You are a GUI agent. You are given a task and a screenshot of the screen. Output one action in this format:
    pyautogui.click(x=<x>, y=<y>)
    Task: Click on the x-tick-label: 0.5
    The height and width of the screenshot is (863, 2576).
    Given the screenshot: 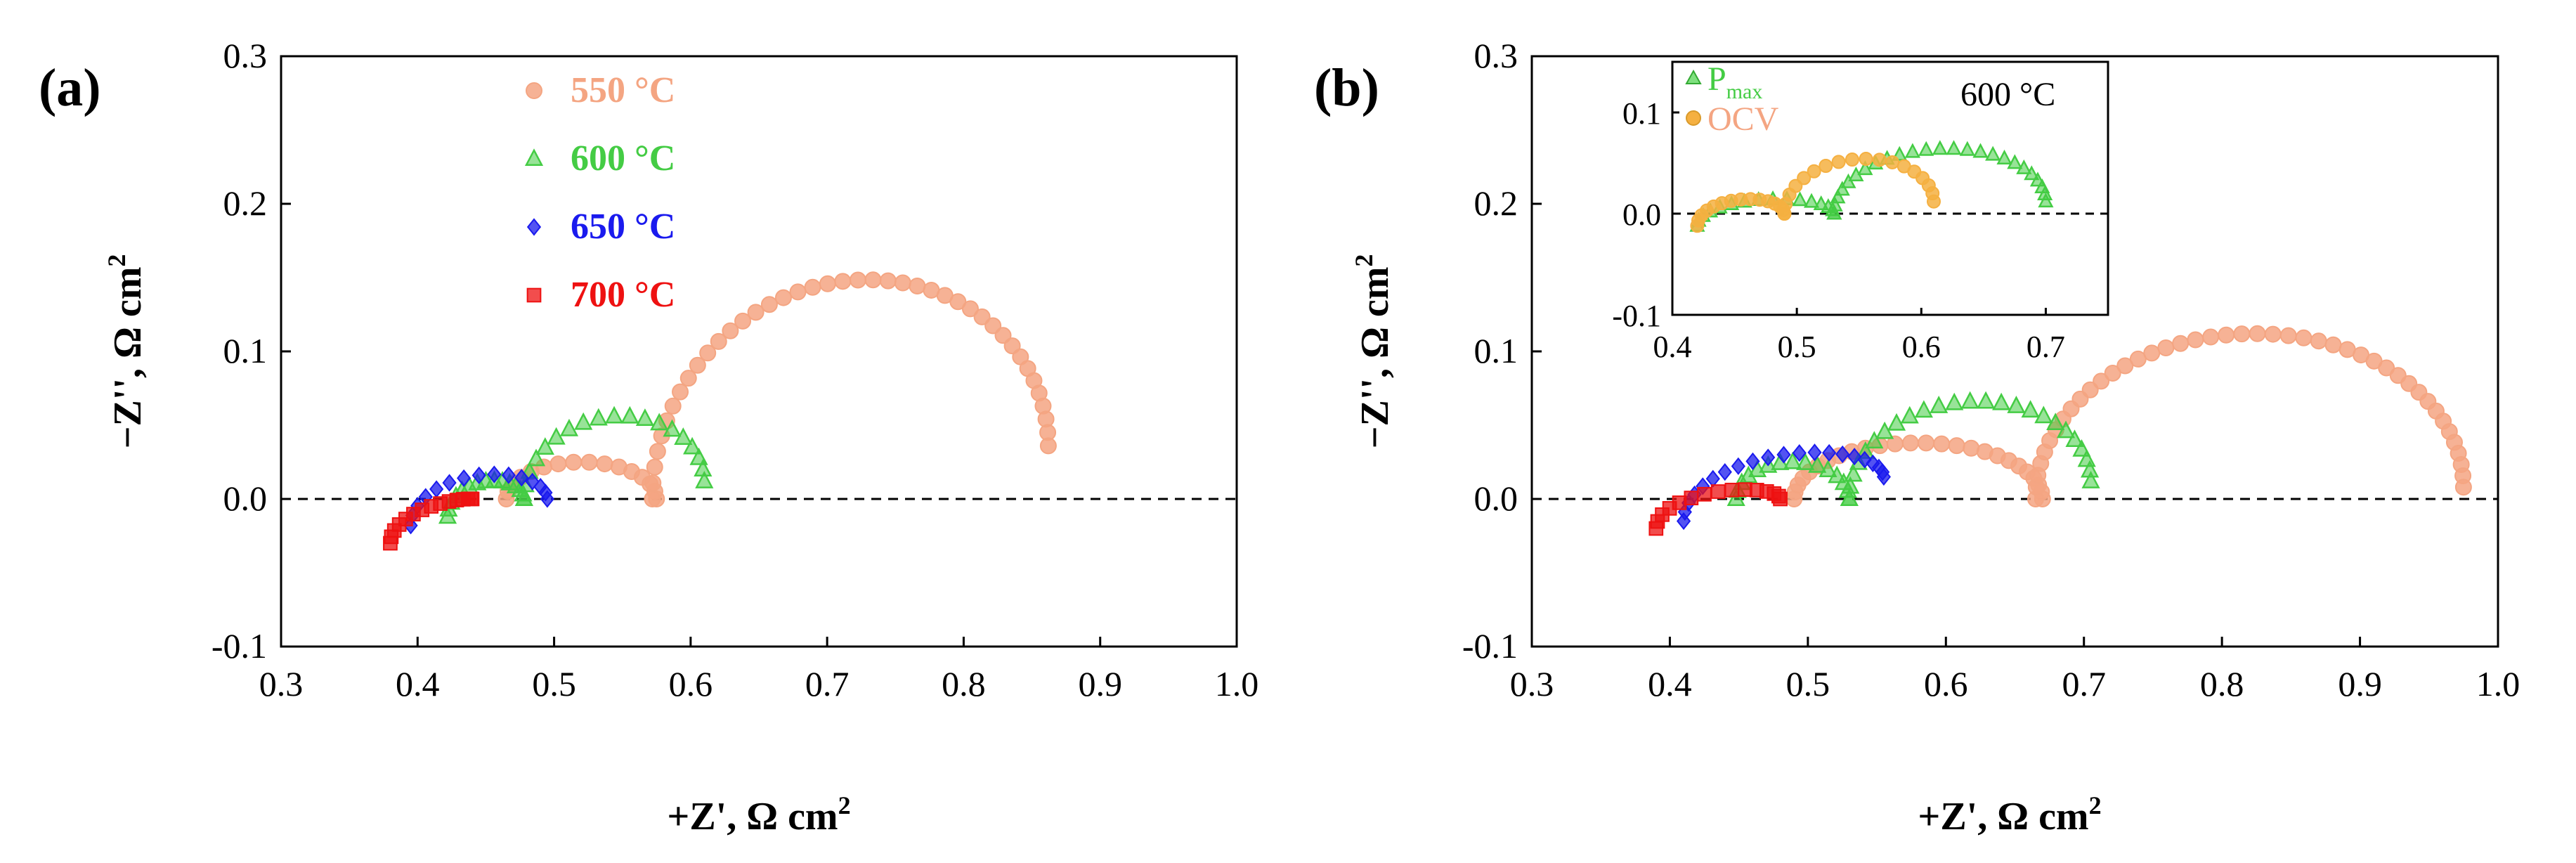 What is the action you would take?
    pyautogui.click(x=554, y=683)
    